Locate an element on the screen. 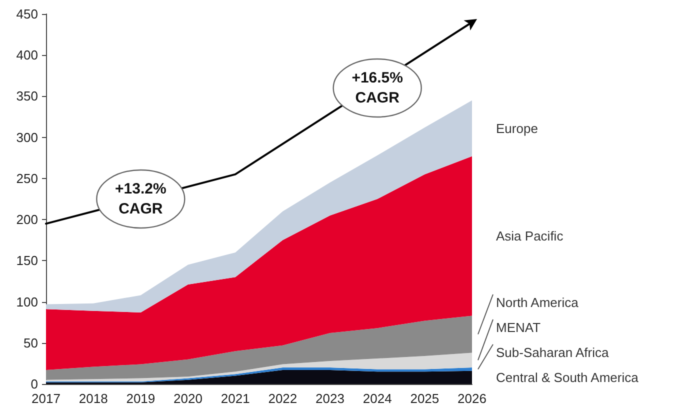  y-tick-label: 50 is located at coordinates (31, 342).